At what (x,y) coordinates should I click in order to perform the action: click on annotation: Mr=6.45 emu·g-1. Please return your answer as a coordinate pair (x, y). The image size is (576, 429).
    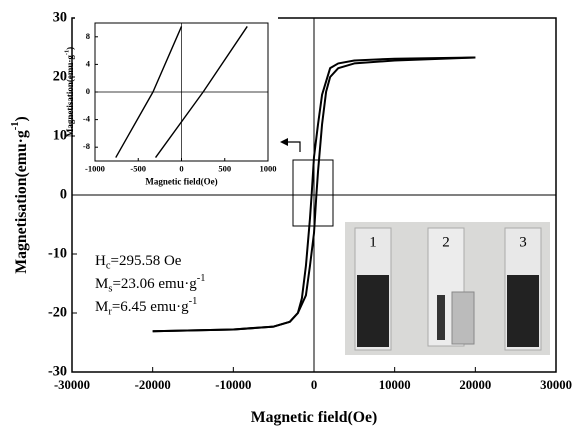
    Looking at the image, I should click on (146, 307).